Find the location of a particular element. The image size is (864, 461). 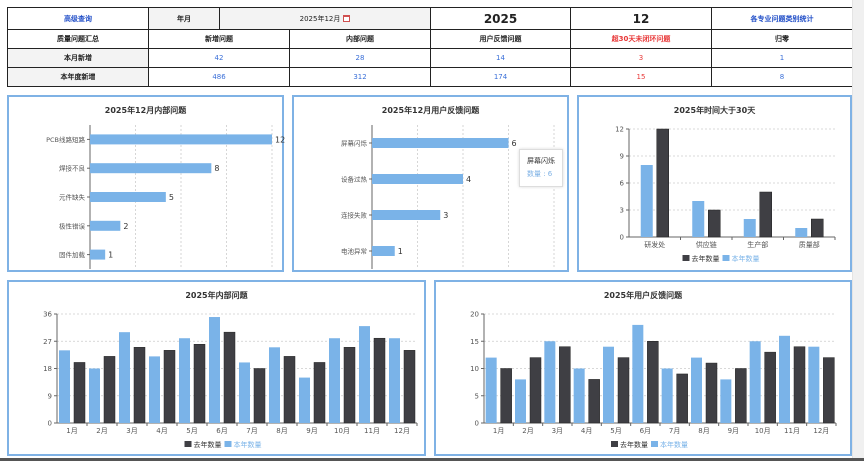

query-row: 高级查询 年月 2025年12月 2025 12 各专业问题类别统计 is located at coordinates (430, 18).